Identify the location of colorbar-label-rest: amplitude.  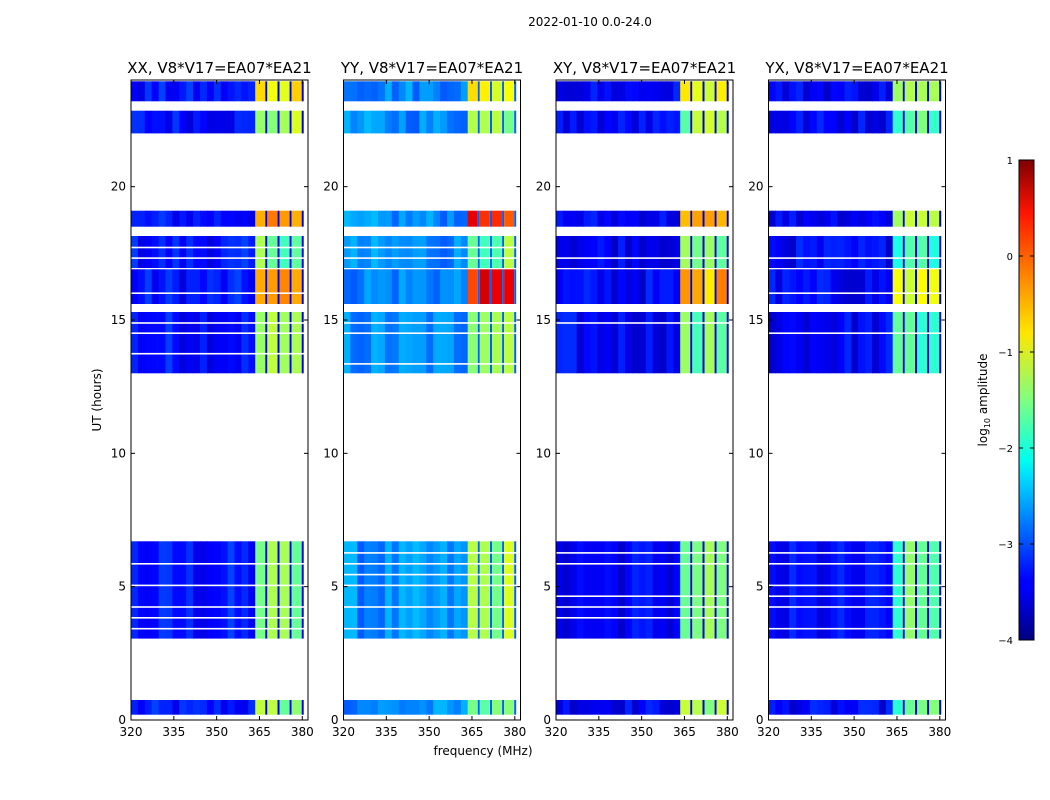
(983, 386).